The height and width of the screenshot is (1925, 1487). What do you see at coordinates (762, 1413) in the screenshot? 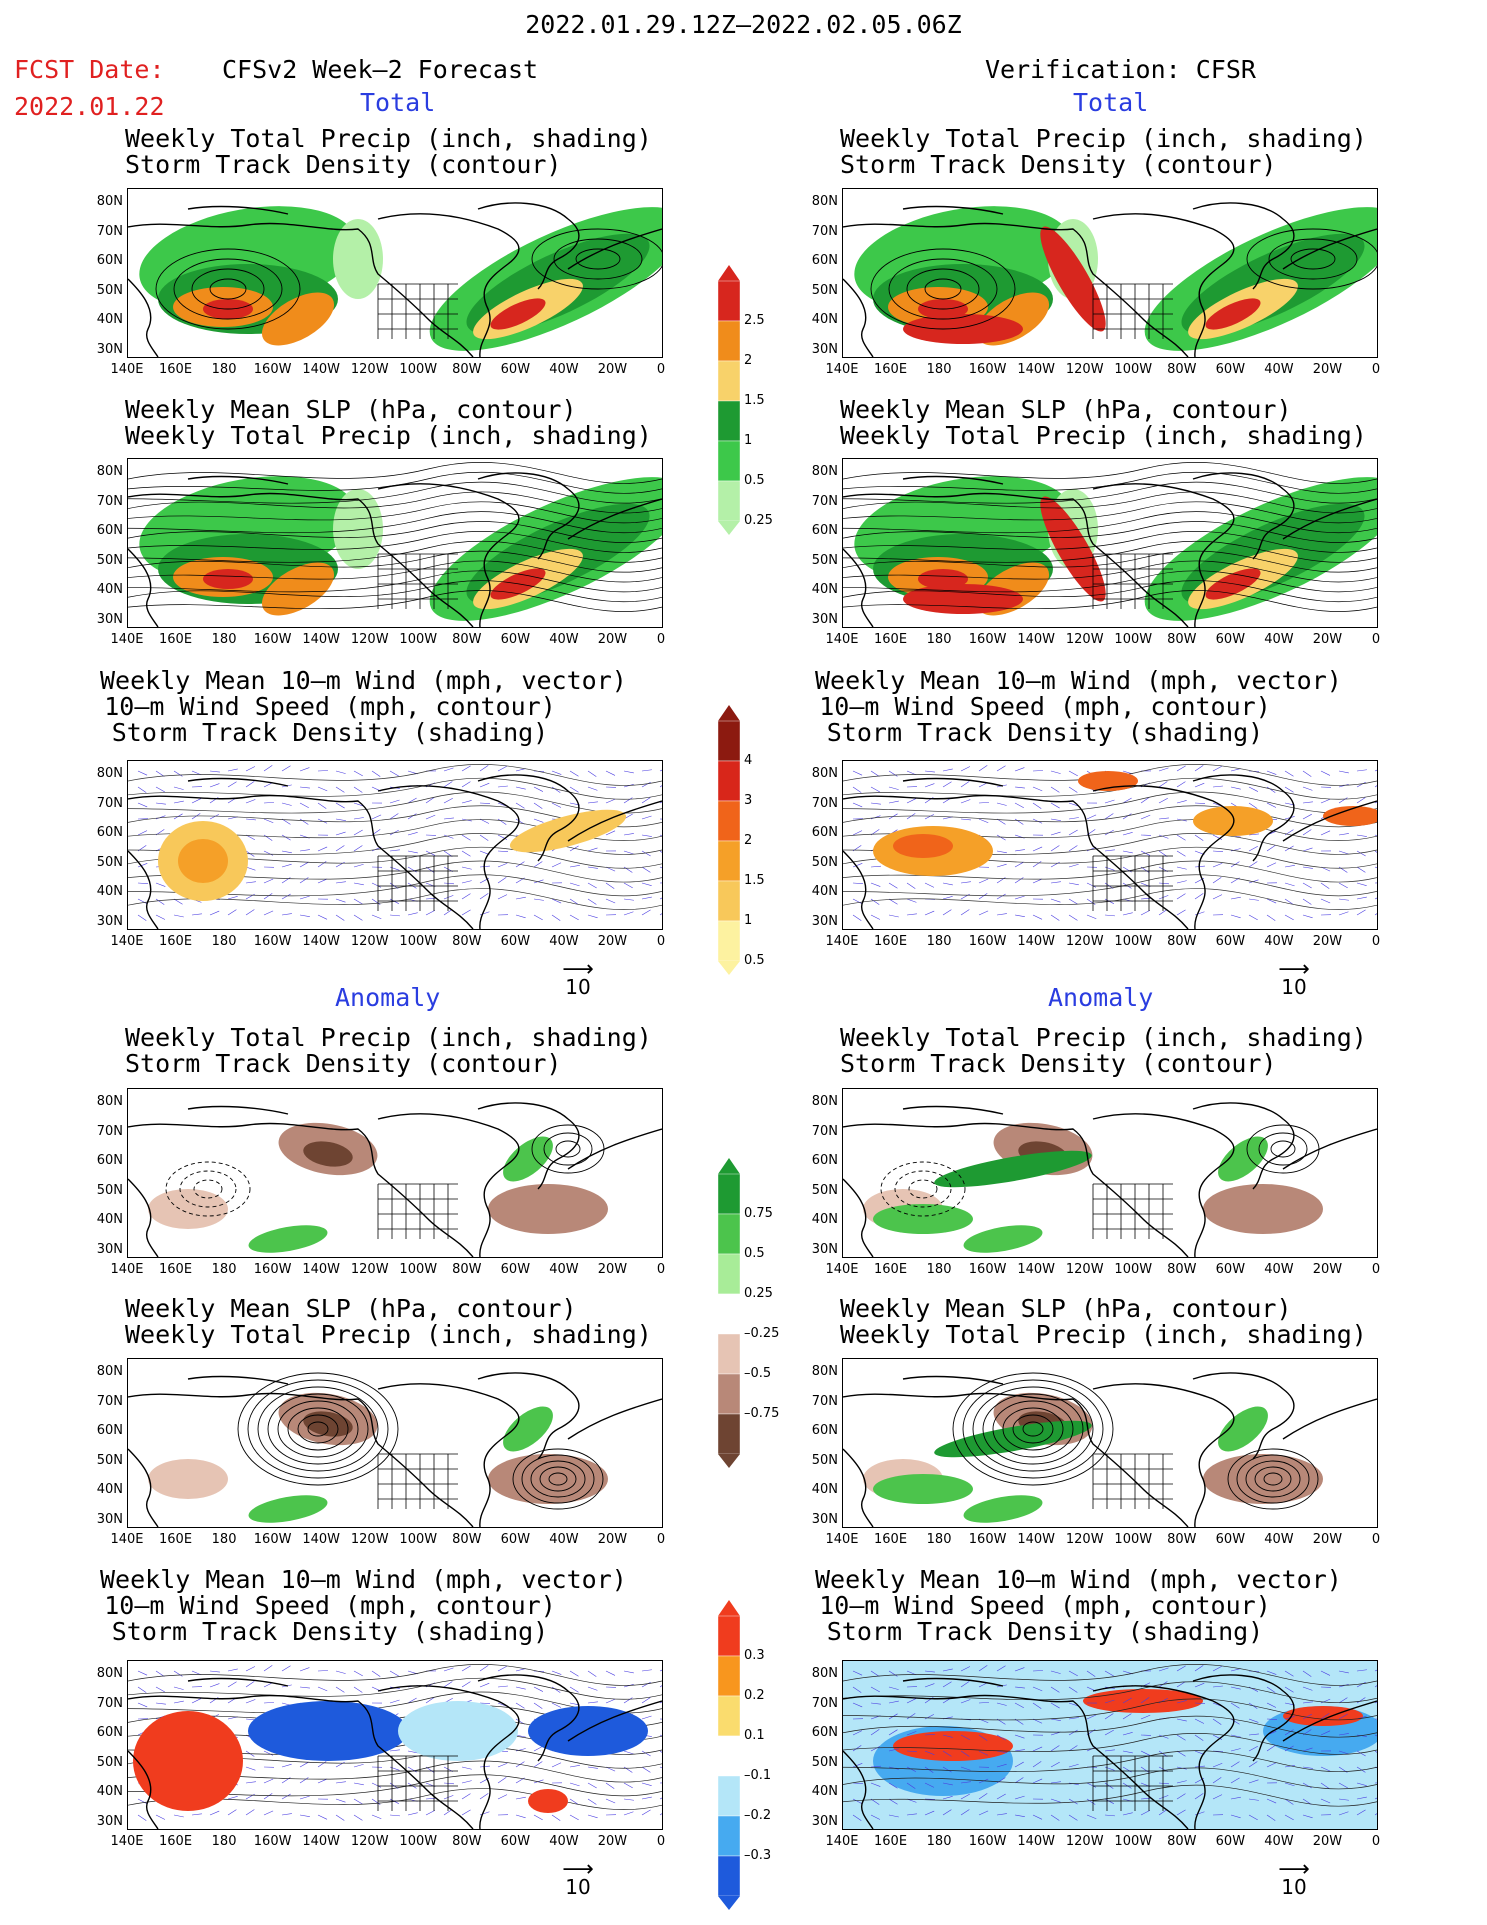
I see `colorbar-tick-label: –0.75` at bounding box center [762, 1413].